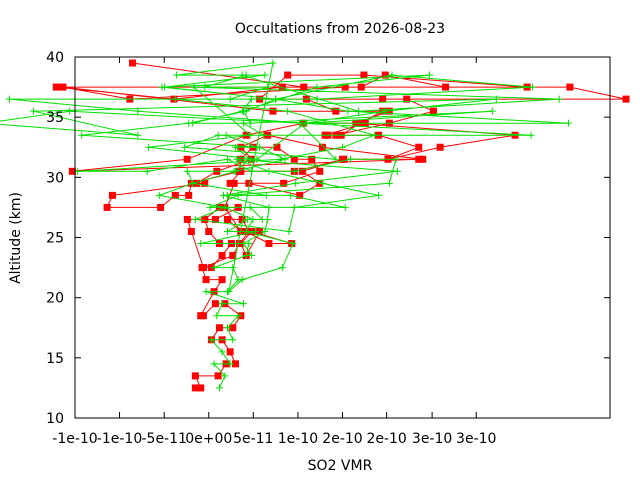 The image size is (640, 480). What do you see at coordinates (74, 439) in the screenshot?
I see `x-tick-label: -1e-10` at bounding box center [74, 439].